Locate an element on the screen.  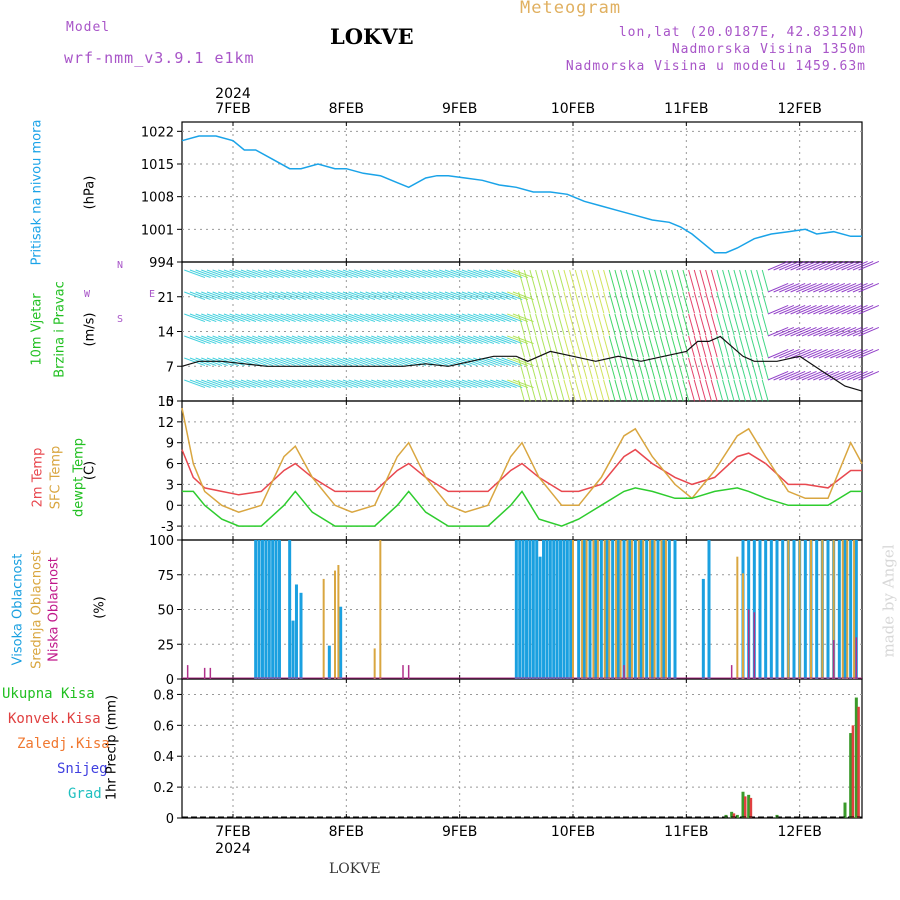
wind-speed-line is located at coordinates (522, 363).